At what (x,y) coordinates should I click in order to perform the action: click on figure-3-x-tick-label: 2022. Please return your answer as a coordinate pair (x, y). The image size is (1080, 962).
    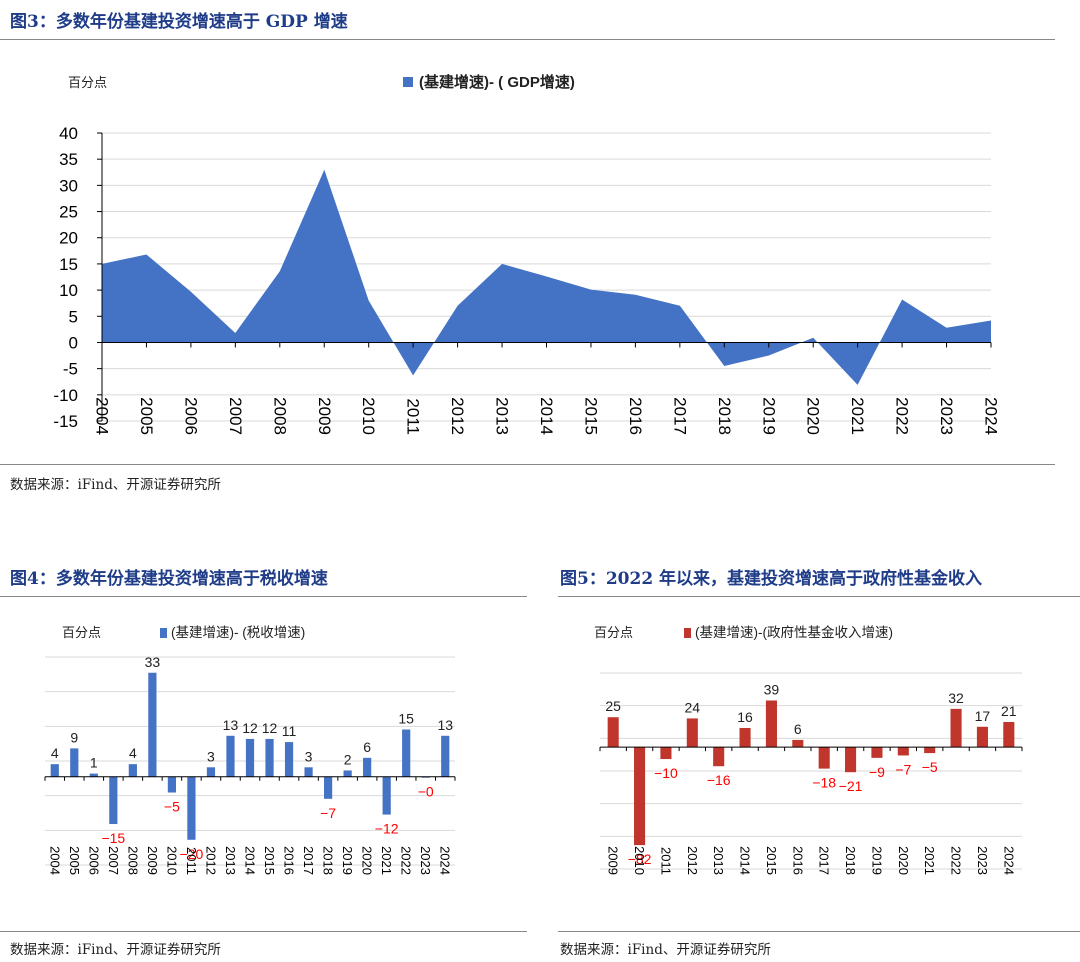
    Looking at the image, I should click on (902, 416).